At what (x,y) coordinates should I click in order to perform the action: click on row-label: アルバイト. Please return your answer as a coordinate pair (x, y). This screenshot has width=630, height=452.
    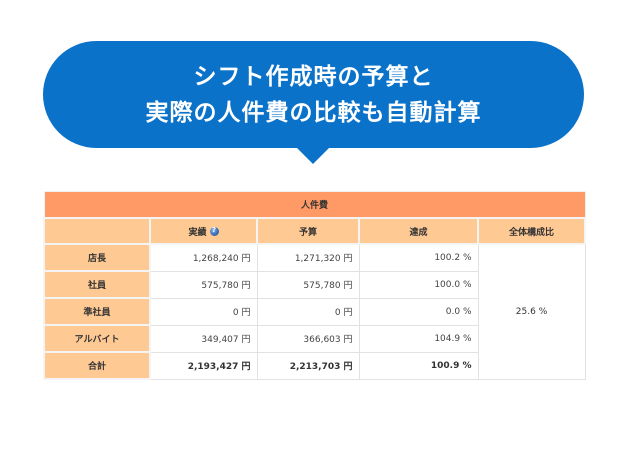
    Looking at the image, I should click on (97, 338).